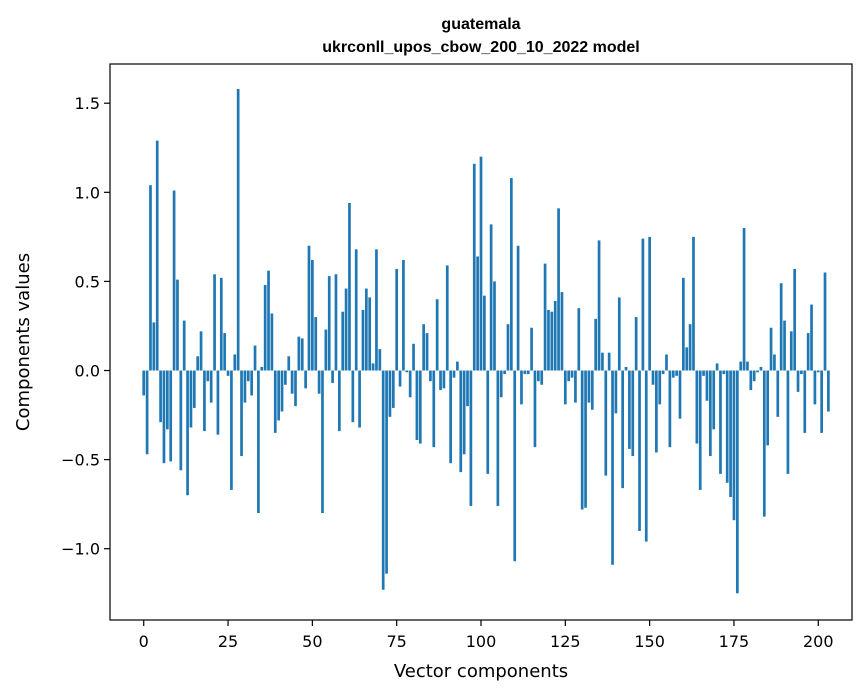 Image resolution: width=867 pixels, height=696 pixels. Describe the element at coordinates (228, 641) in the screenshot. I see `x-tick-label: 25` at that location.